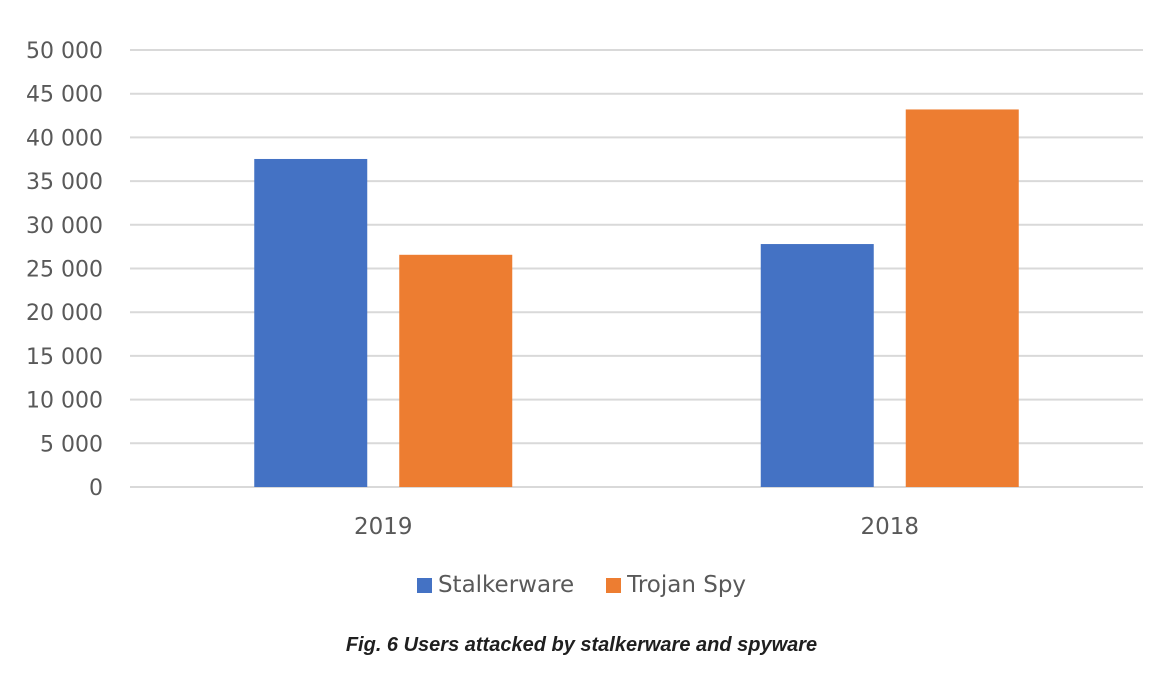 The image size is (1163, 679). I want to click on bar-trojan-spy-2018, so click(962, 298).